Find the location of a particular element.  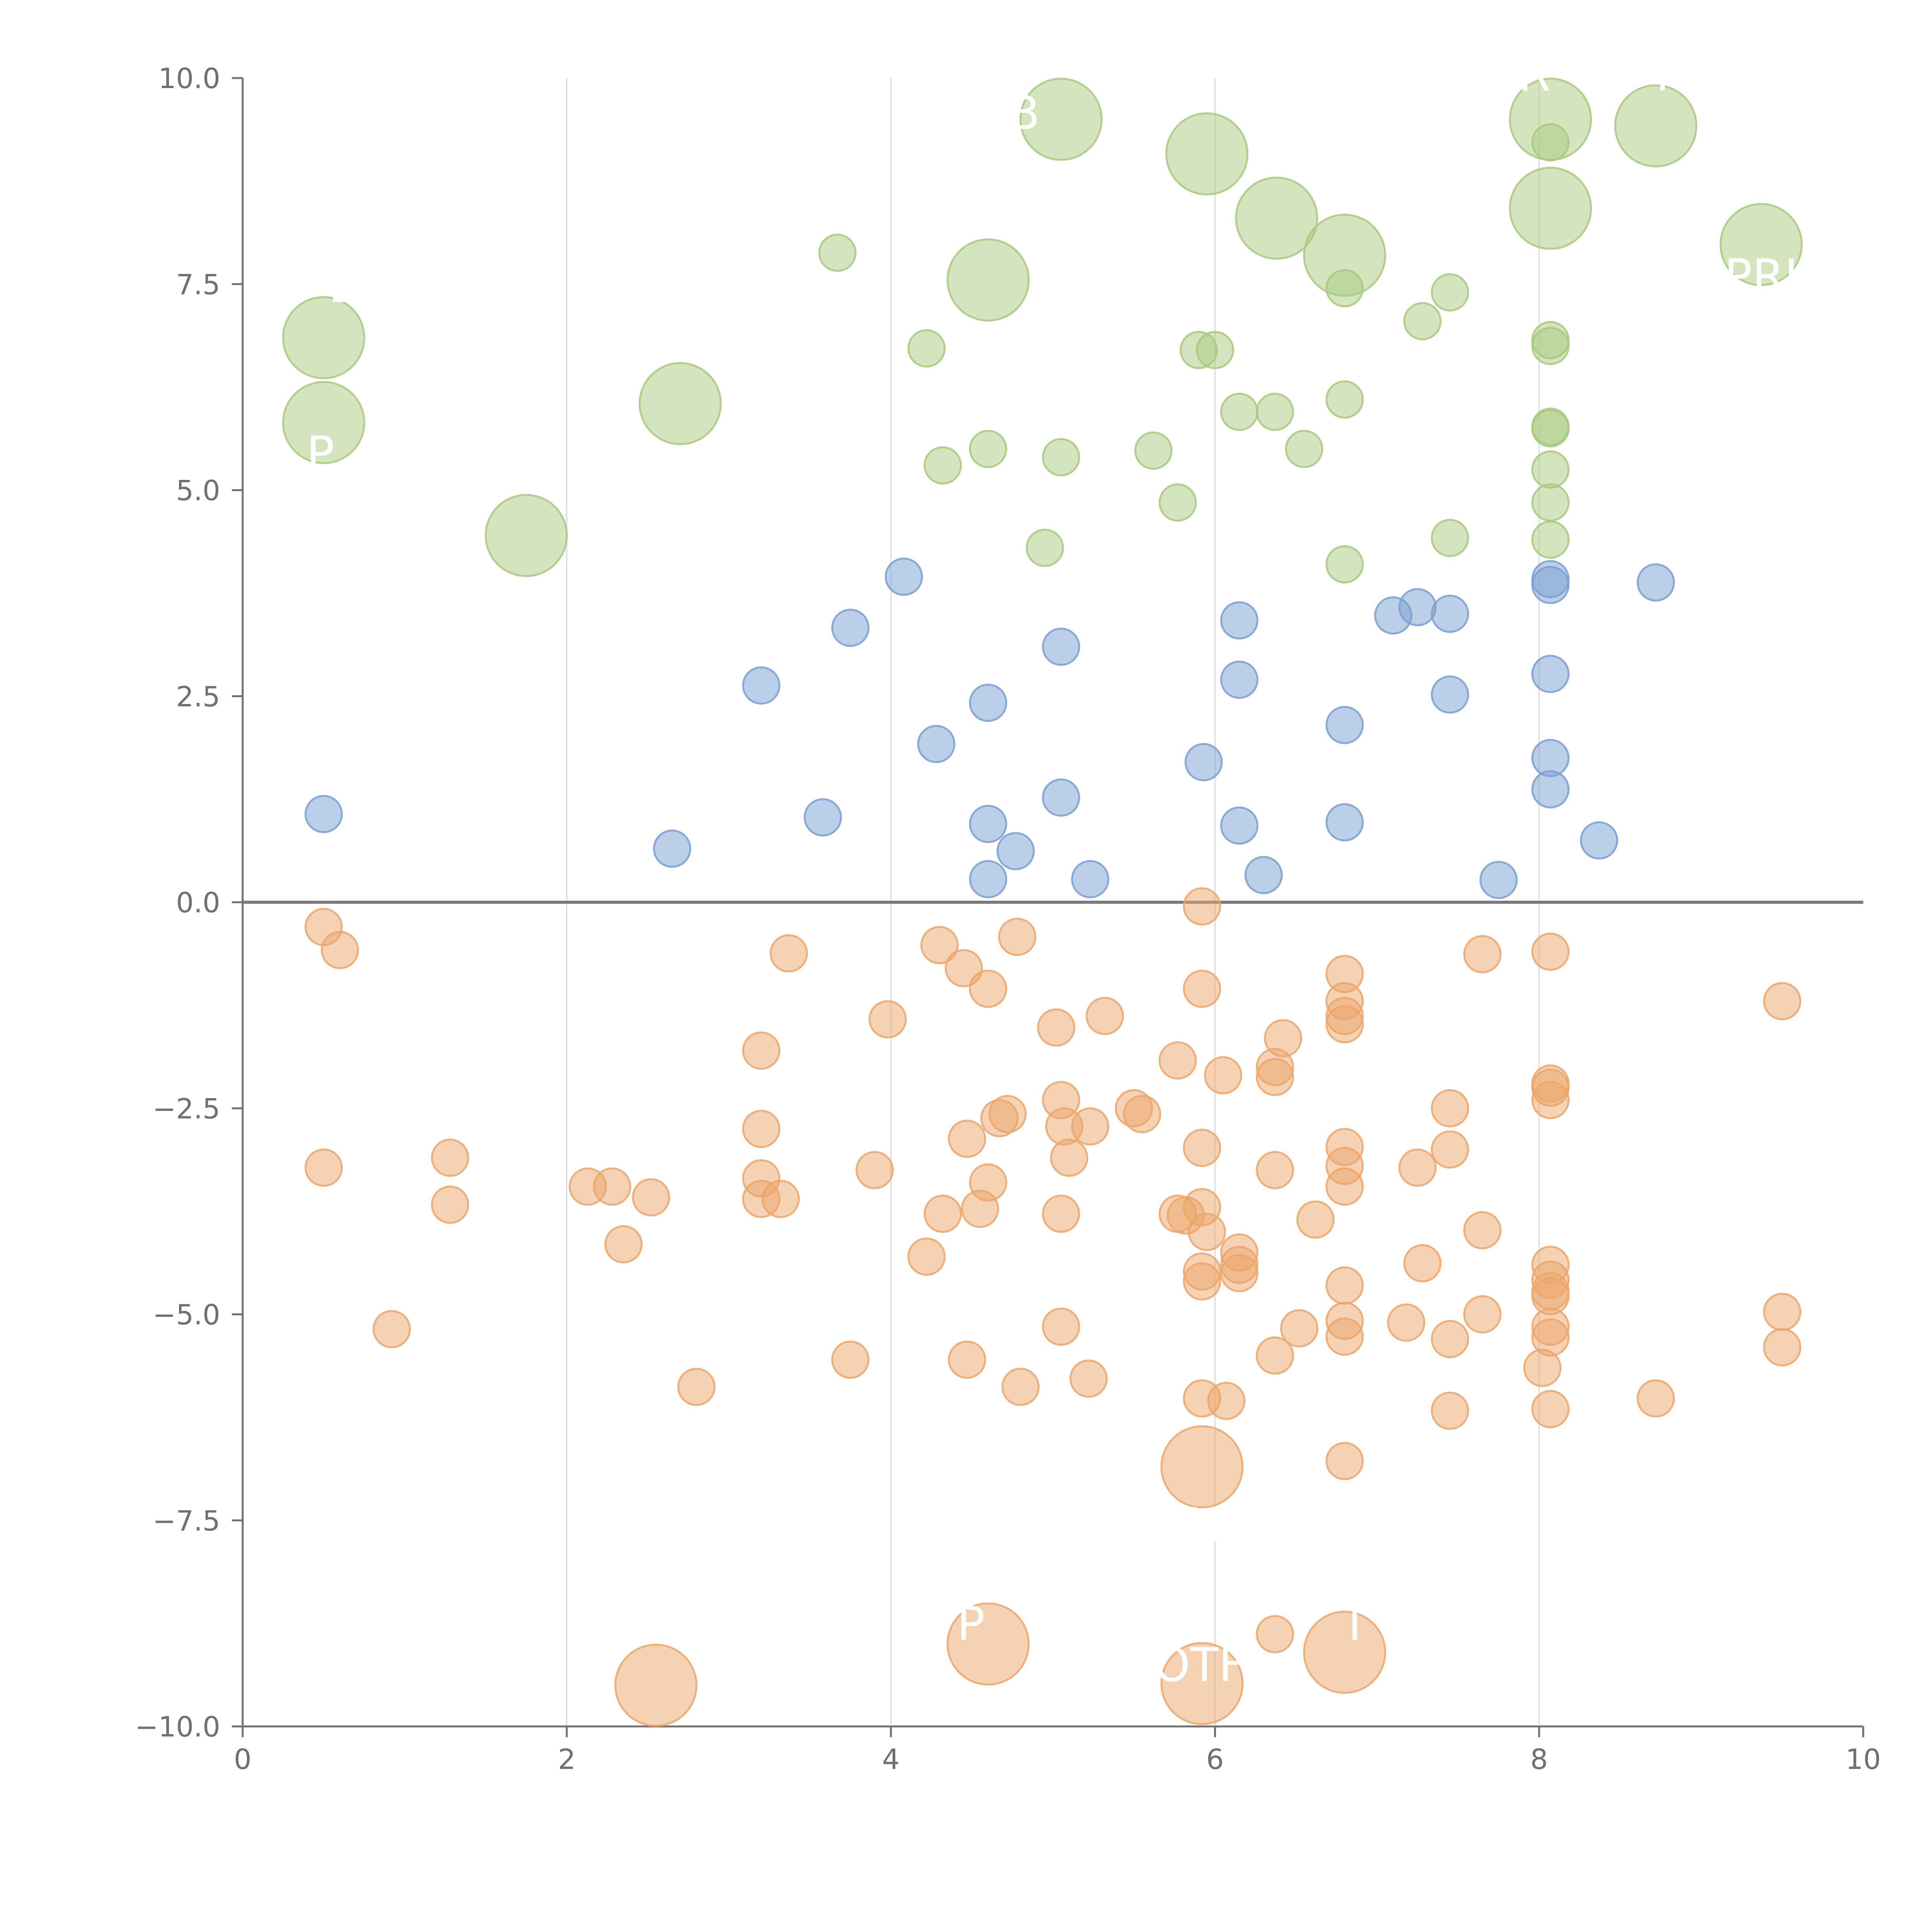

y-tick-label: 2.5 is located at coordinates (198, 696).